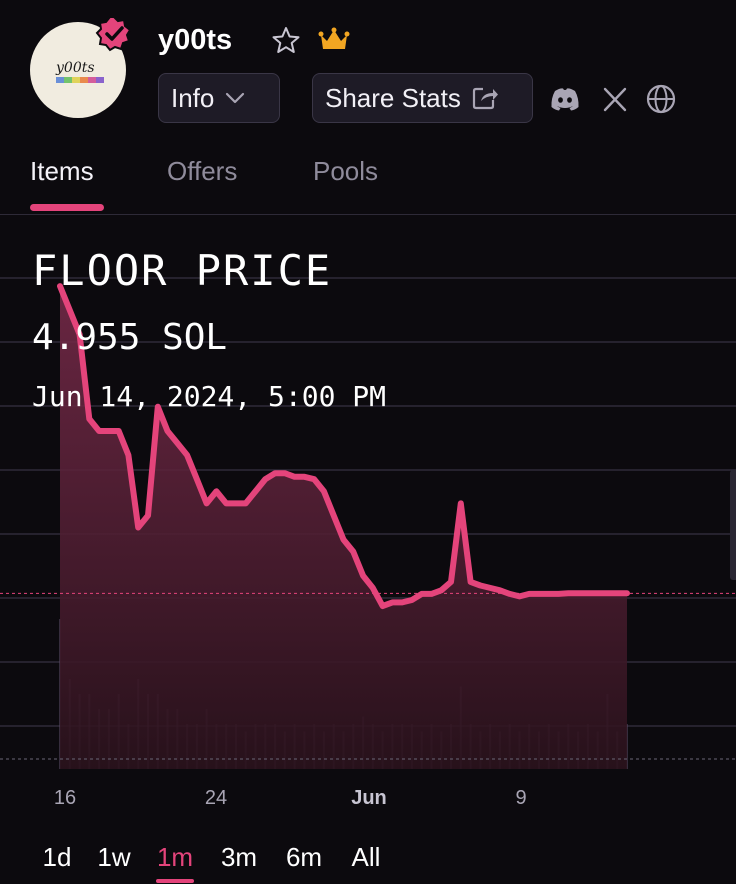 This screenshot has width=736, height=884. I want to click on y00ts-logo: y00ts, so click(79, 71).